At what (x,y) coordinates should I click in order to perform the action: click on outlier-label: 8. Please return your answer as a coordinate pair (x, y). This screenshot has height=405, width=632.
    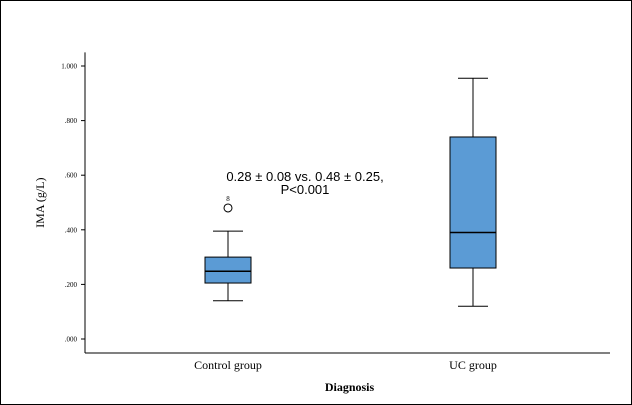
    Looking at the image, I should click on (228, 199).